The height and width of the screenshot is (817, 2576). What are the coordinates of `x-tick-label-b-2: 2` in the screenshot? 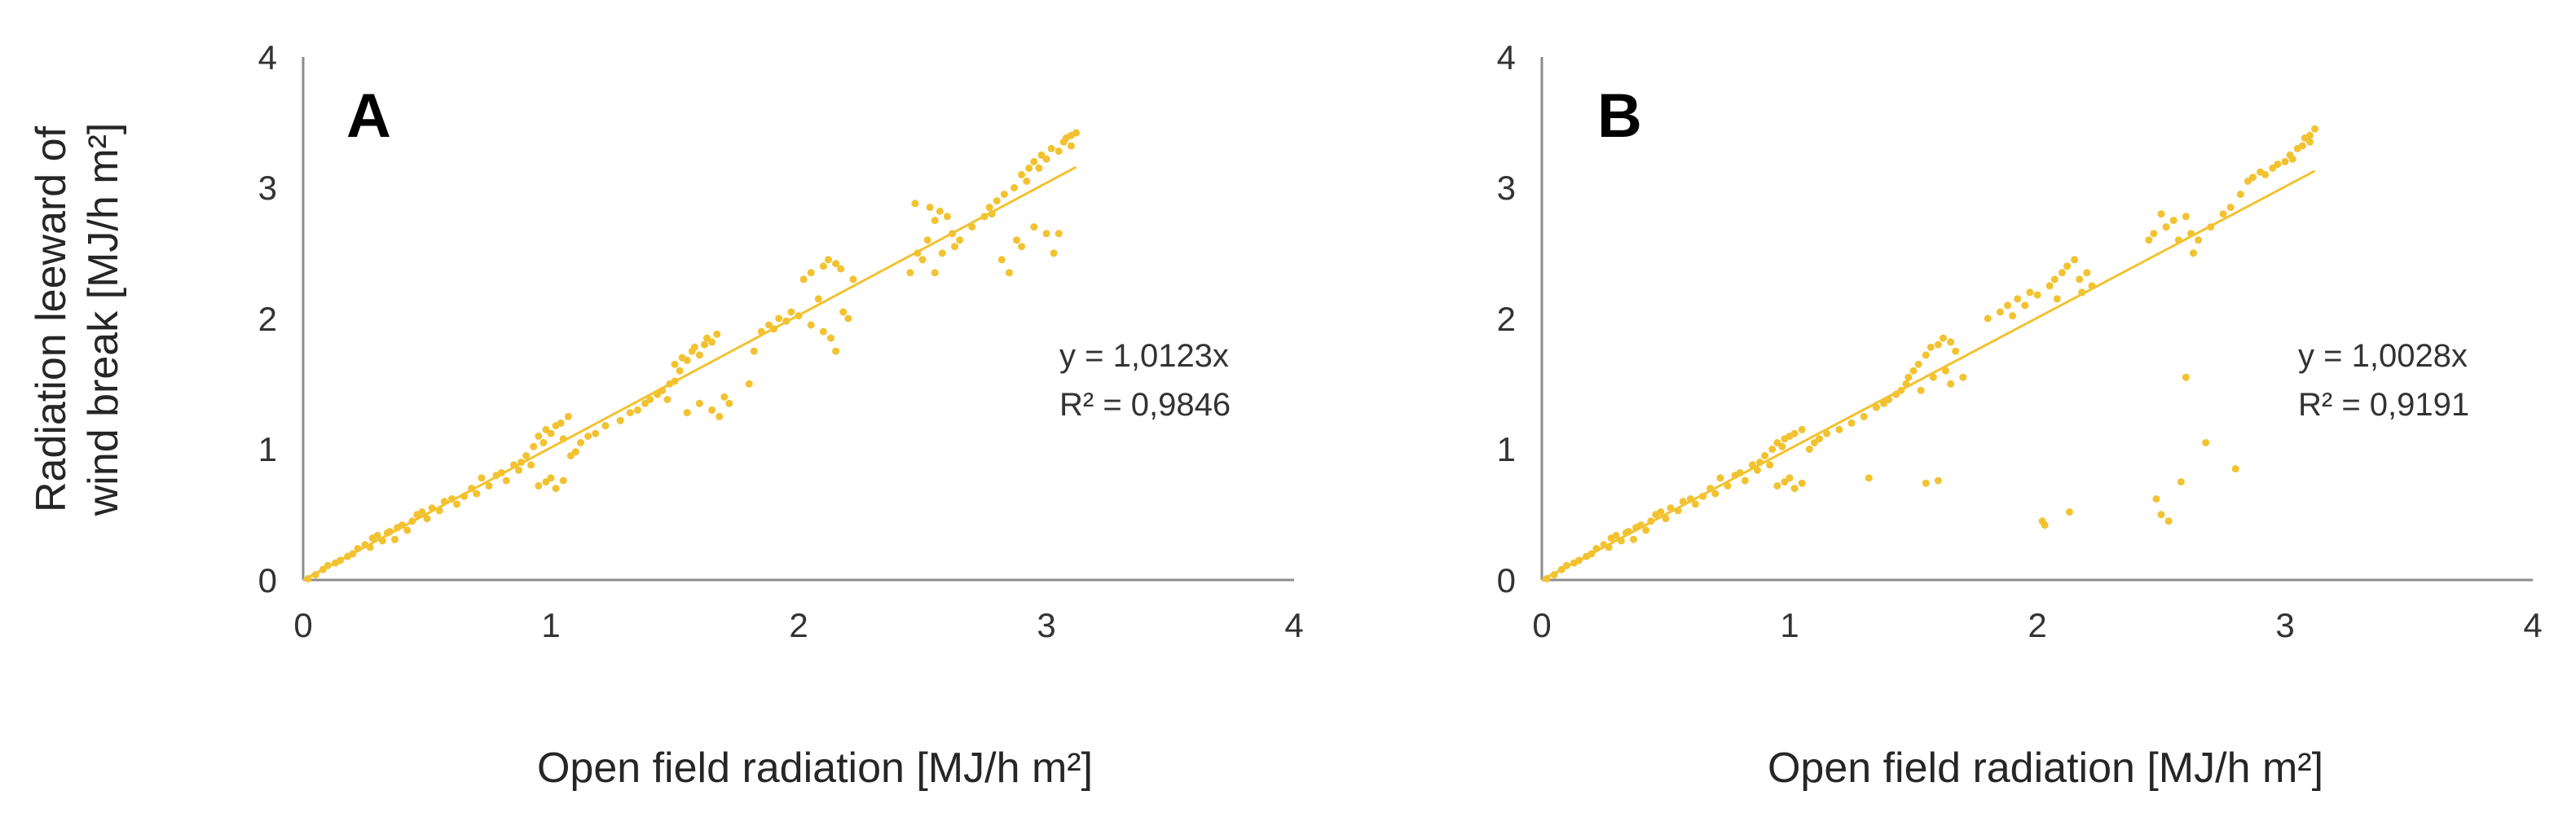 It's located at (2037, 625).